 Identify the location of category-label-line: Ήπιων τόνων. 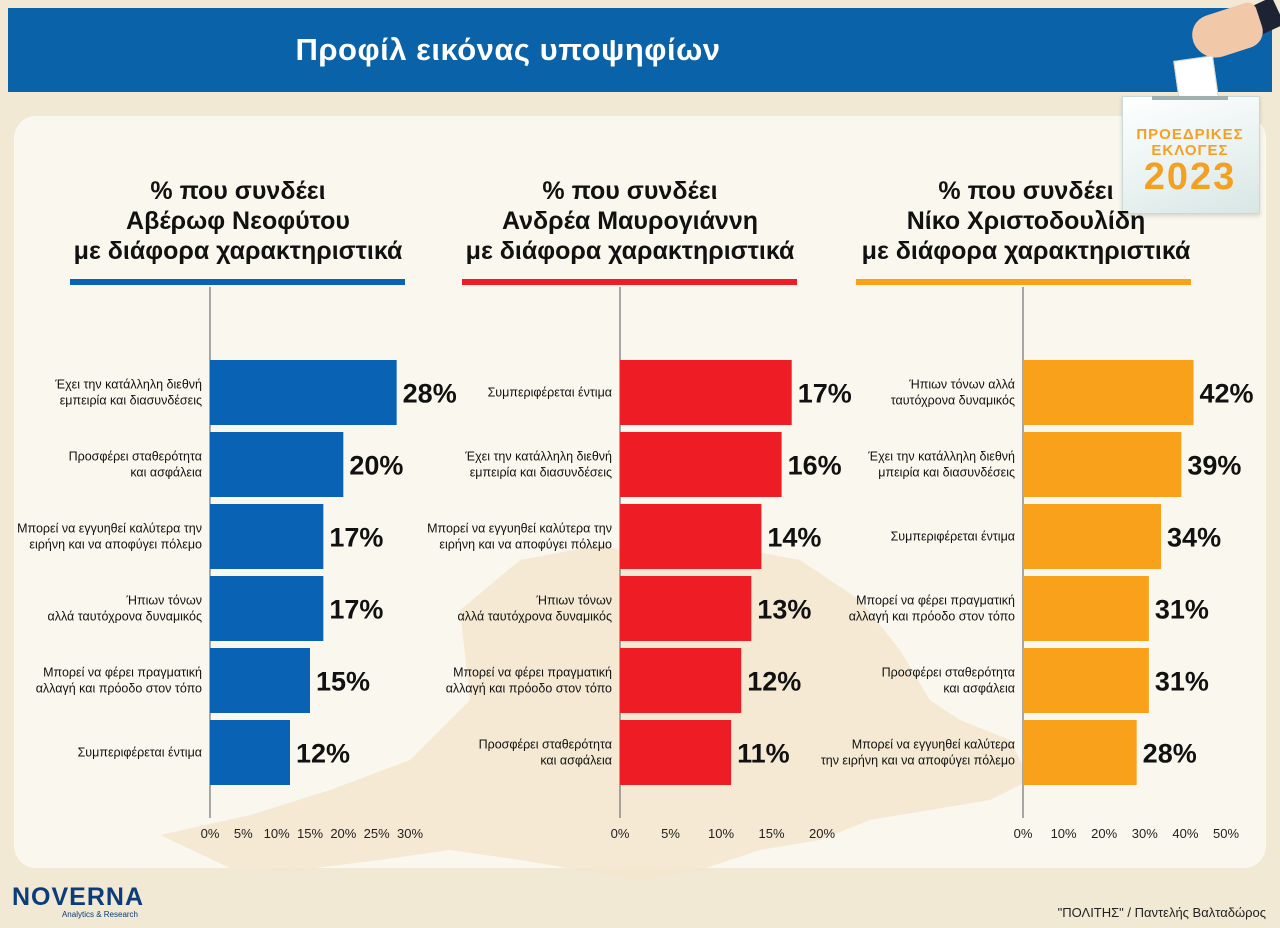
(163, 601).